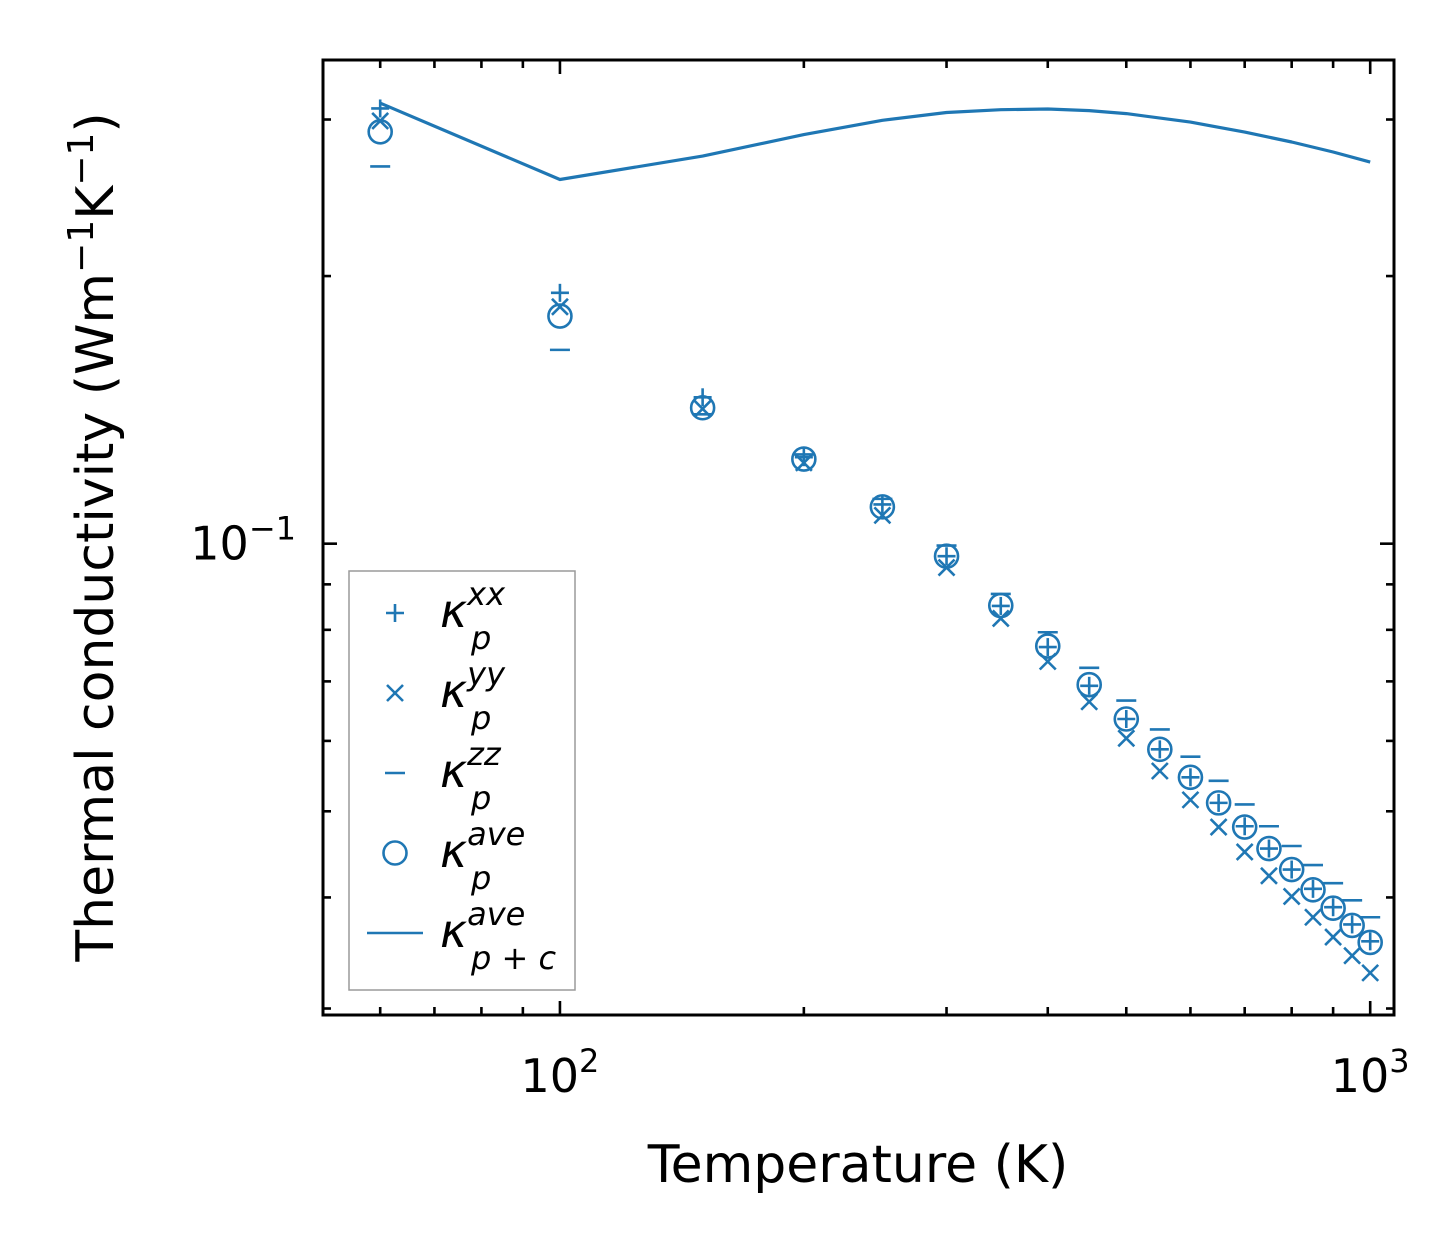 The width and height of the screenshot is (1454, 1254). What do you see at coordinates (1370, 1072) in the screenshot?
I see `x-tick-label: 10³` at bounding box center [1370, 1072].